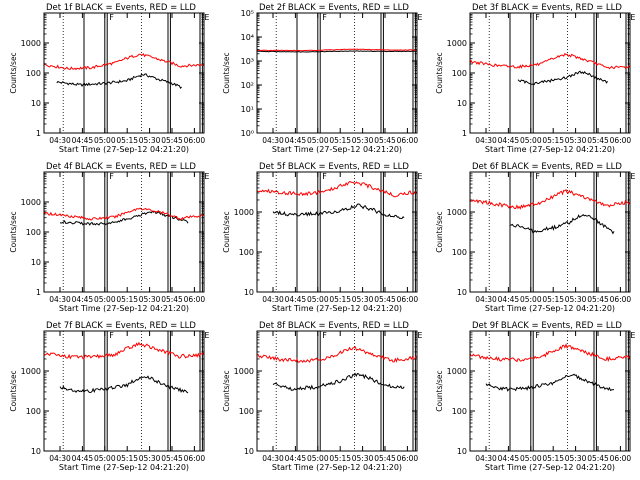 This screenshot has height=480, width=640. Describe the element at coordinates (464, 133) in the screenshot. I see `y-tick-label: 1` at that location.